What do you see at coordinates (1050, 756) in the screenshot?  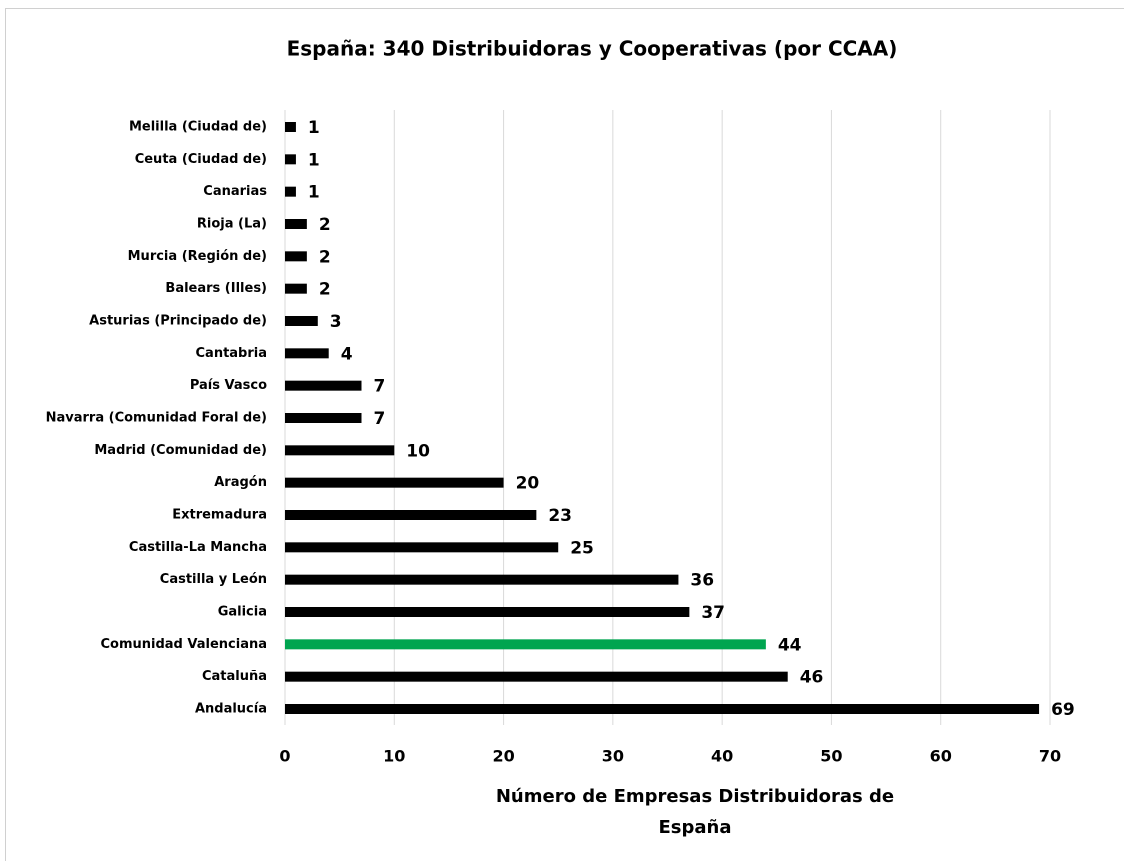 I see `x-tick-label: 70` at bounding box center [1050, 756].